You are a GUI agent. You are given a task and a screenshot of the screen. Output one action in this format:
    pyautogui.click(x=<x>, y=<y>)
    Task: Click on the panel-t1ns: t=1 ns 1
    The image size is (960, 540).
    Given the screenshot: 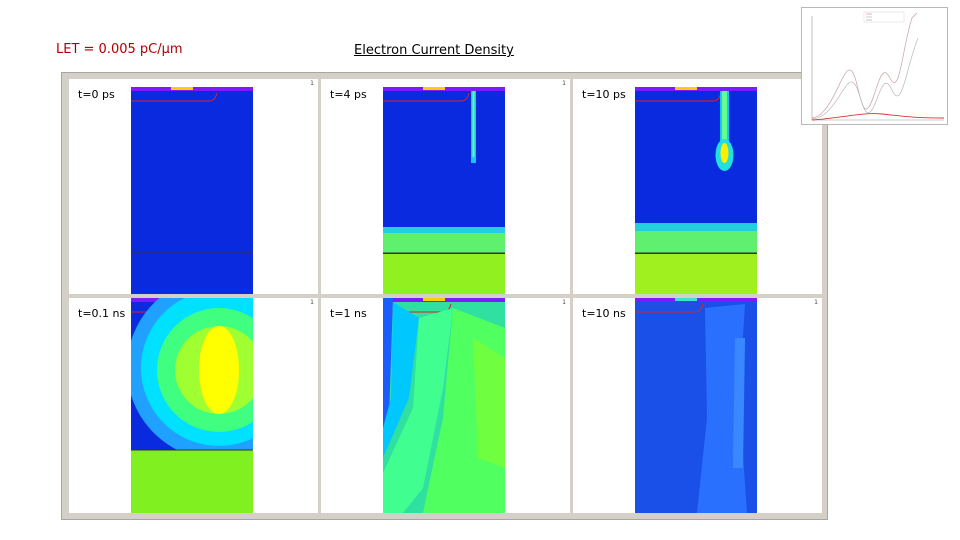 What is the action you would take?
    pyautogui.click(x=445, y=405)
    